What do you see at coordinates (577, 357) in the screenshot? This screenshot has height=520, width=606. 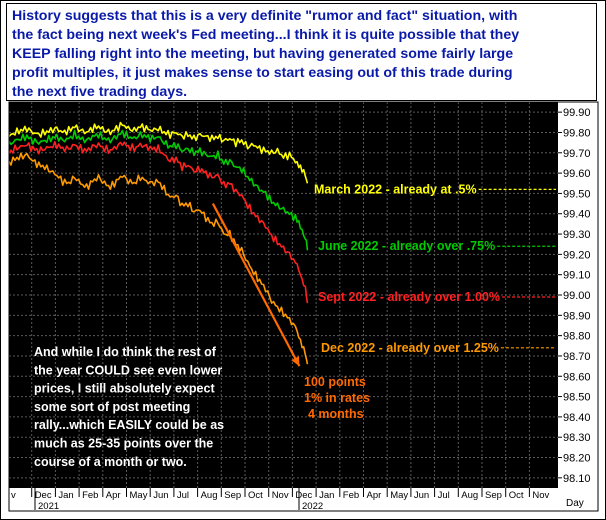 I see `y-tick-label: 98.70` at bounding box center [577, 357].